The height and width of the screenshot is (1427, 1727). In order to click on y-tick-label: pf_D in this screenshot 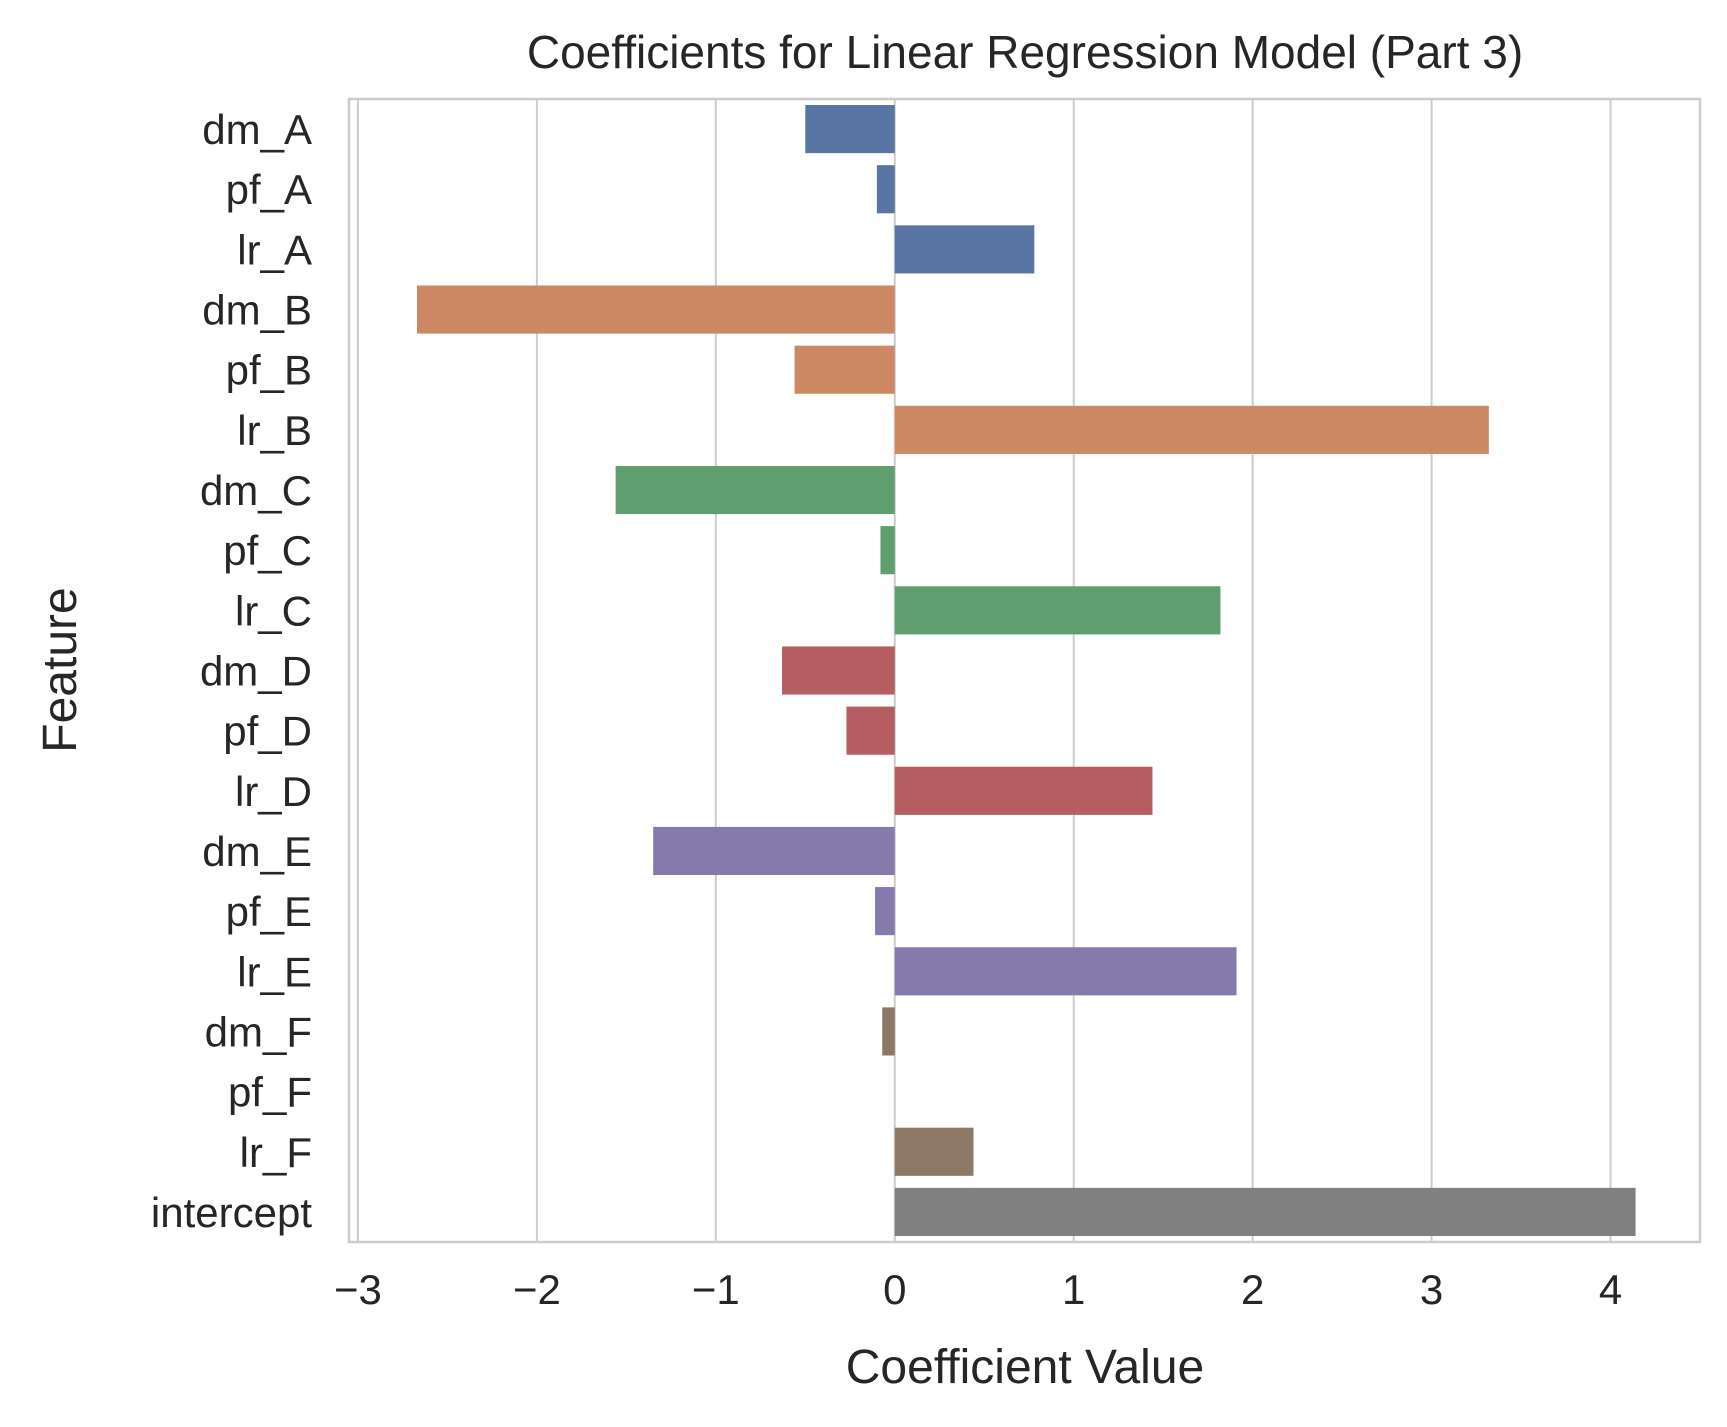, I will do `click(267, 731)`.